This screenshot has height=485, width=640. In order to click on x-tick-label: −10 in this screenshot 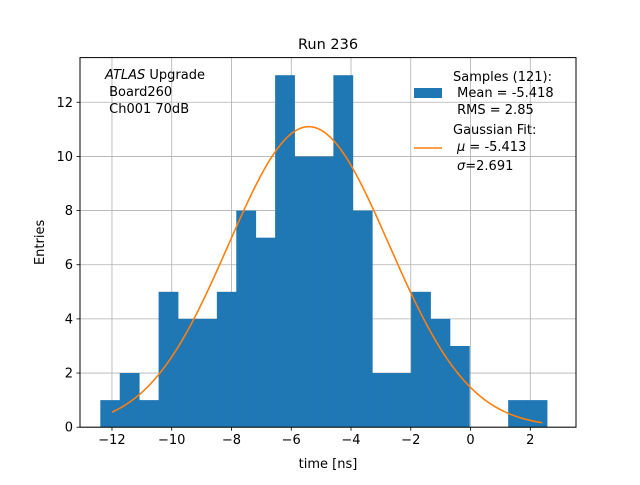, I will do `click(171, 440)`.